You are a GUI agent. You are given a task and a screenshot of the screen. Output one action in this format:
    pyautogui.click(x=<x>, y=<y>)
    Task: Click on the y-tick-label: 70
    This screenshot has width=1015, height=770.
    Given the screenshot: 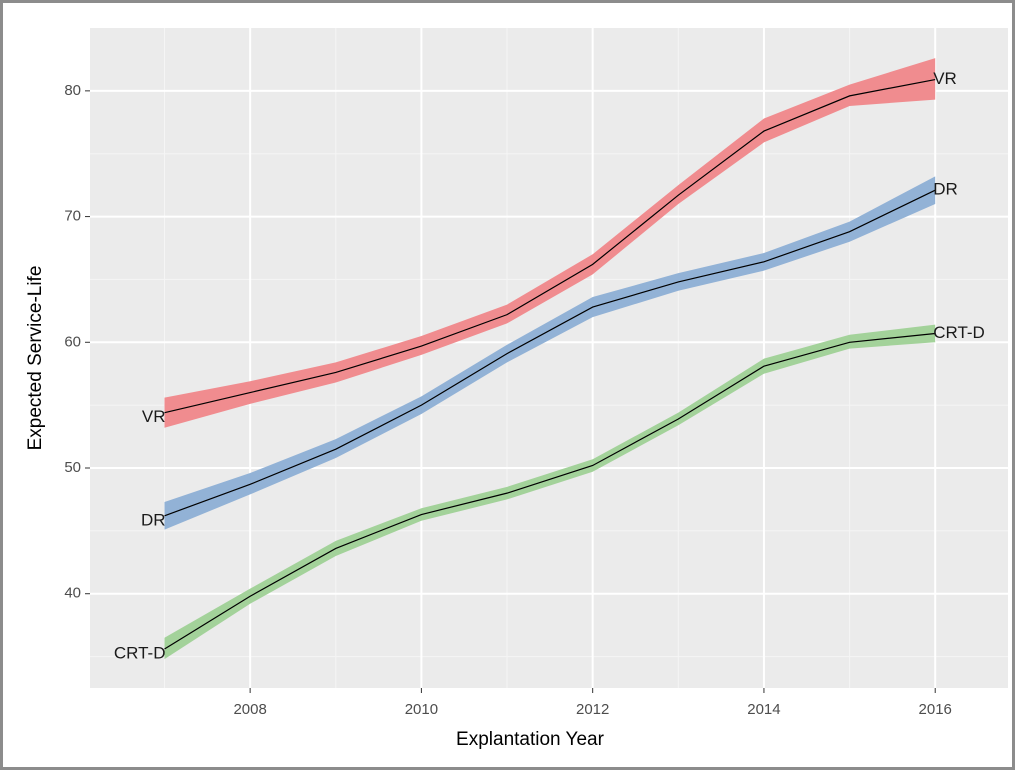 What is the action you would take?
    pyautogui.click(x=72, y=216)
    